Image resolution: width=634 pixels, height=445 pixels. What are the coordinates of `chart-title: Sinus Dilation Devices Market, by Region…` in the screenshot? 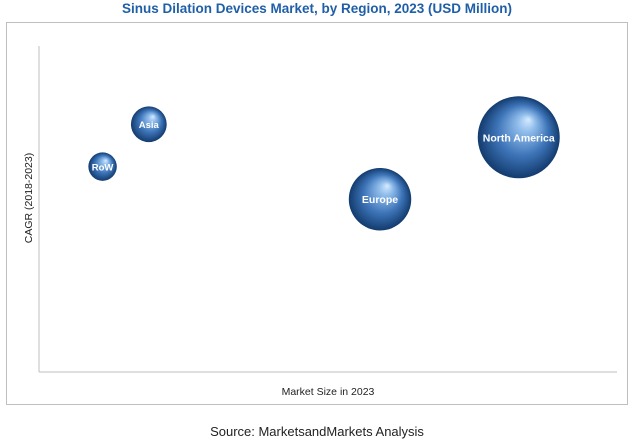 It's located at (317, 8).